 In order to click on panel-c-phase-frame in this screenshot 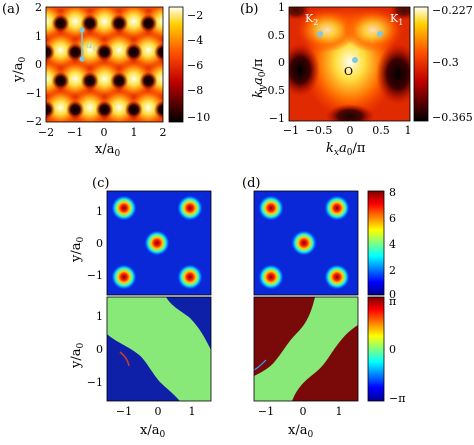, I will do `click(159, 349)`.